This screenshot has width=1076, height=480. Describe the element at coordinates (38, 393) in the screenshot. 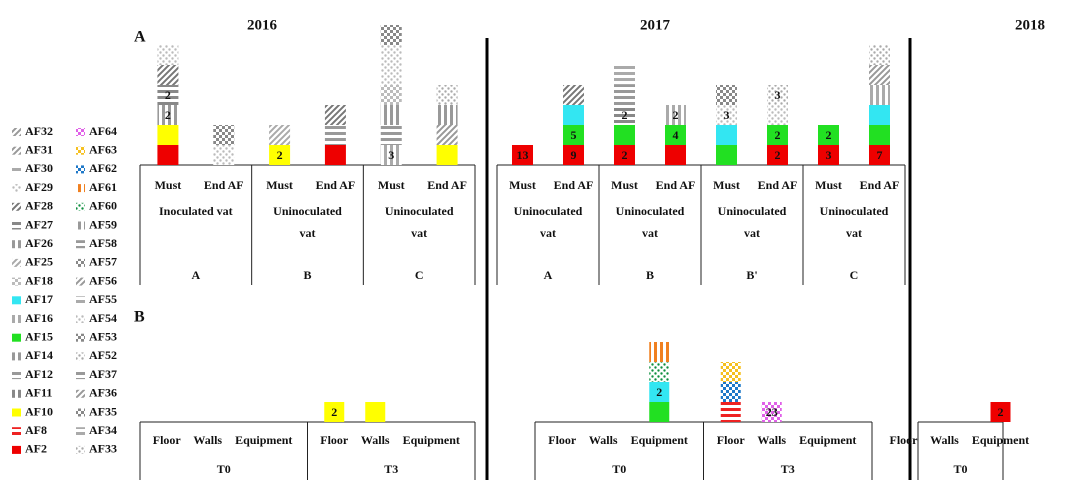

I see `legend-label: AF11` at that location.